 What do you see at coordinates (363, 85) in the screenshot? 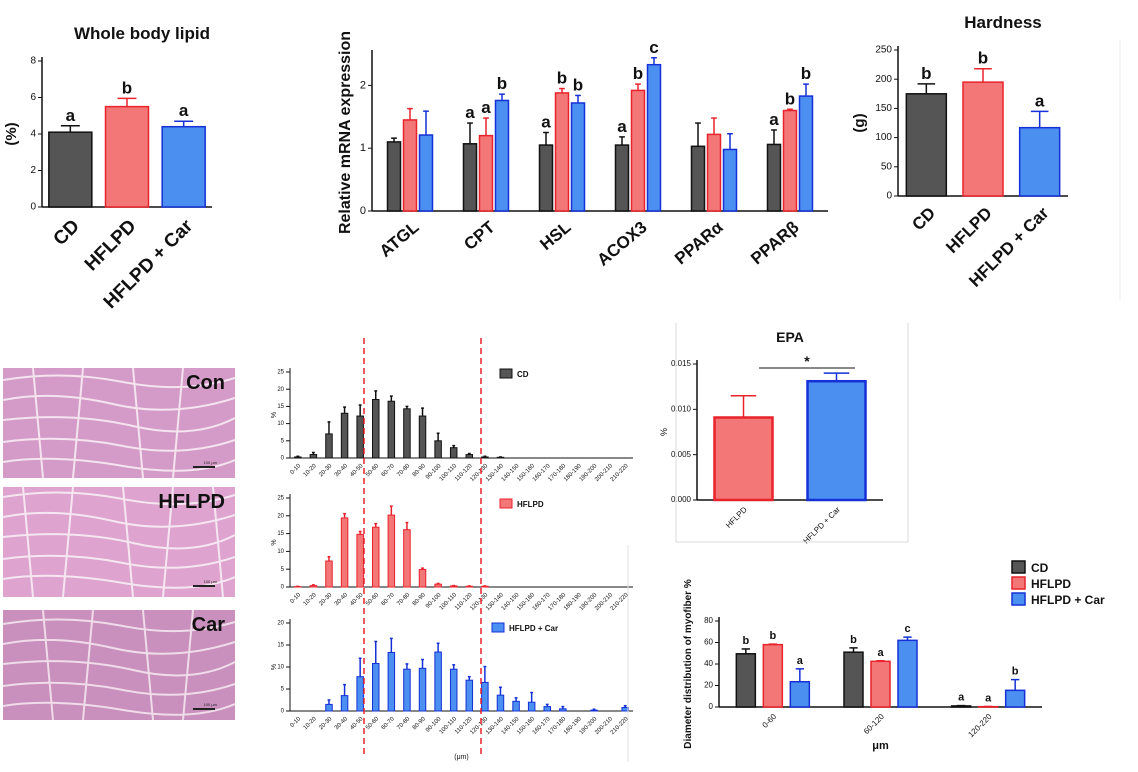
I see `y-tick-label: 2` at bounding box center [363, 85].